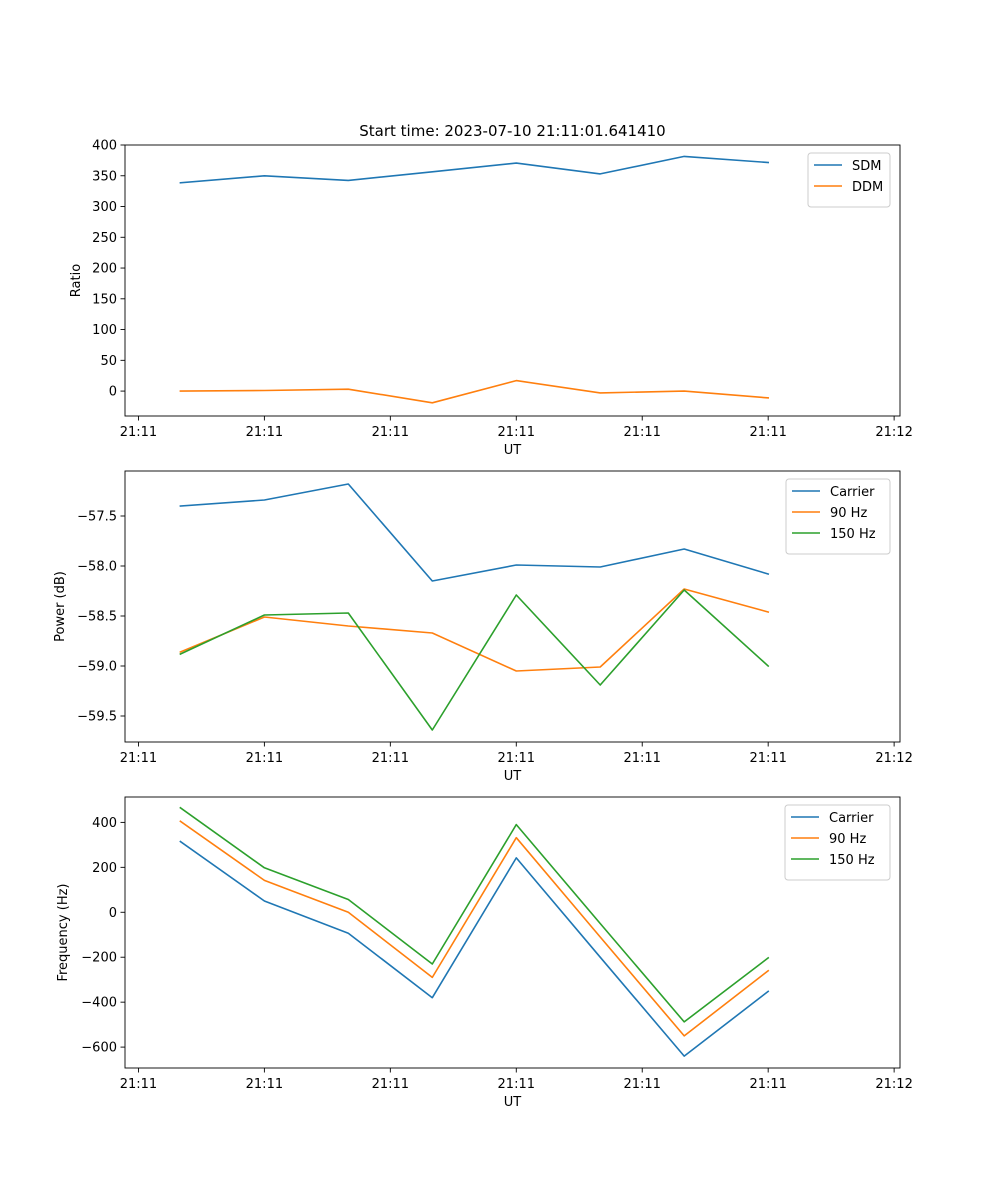  Describe the element at coordinates (97, 617) in the screenshot. I see `y-tick-label: −58.5` at that location.